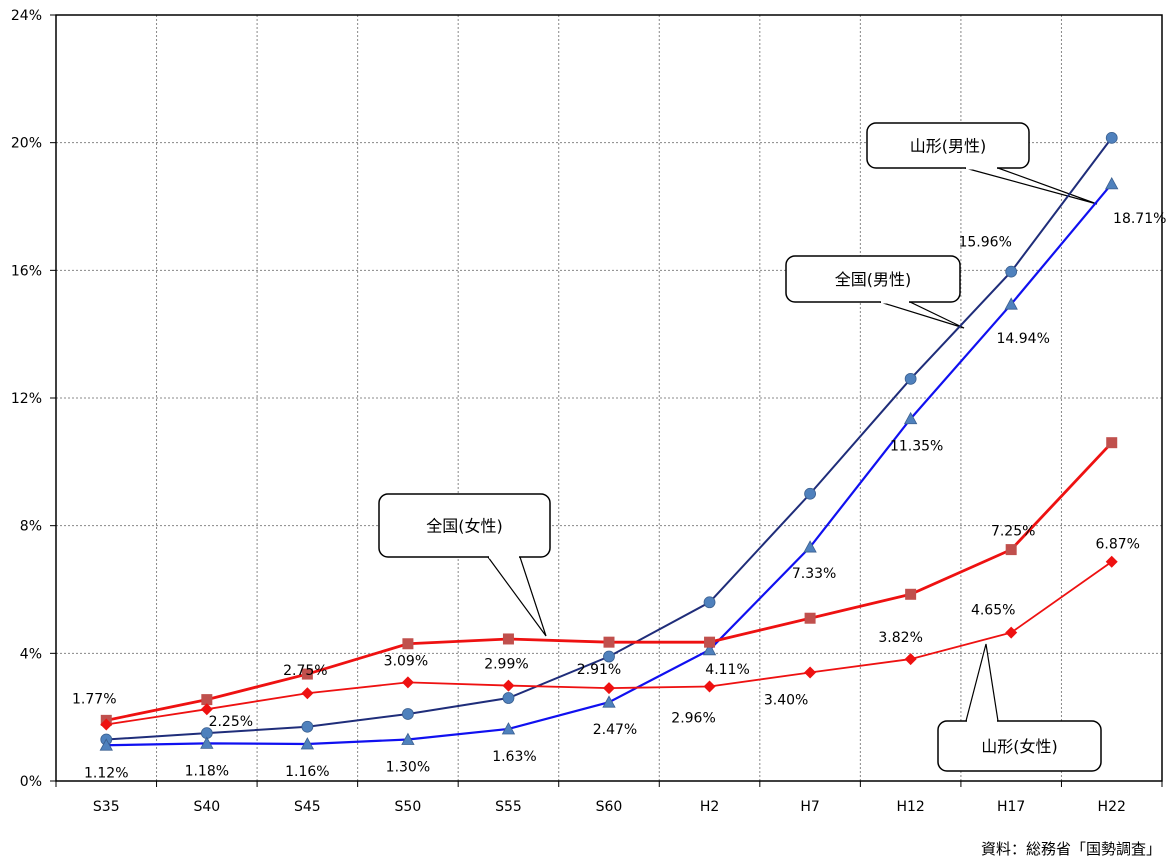  I want to click on data-label: 1.16%, so click(307, 772).